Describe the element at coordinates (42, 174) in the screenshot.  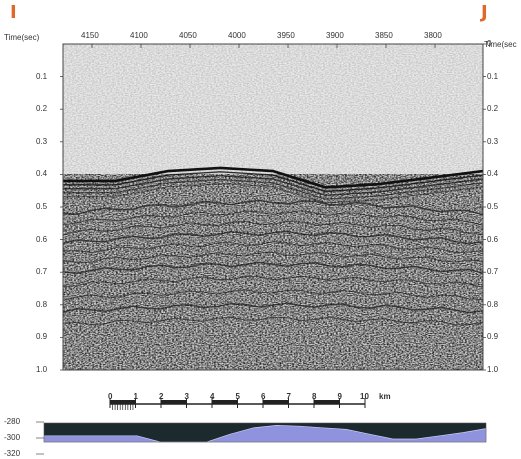
I see `y-tick-label-left: 0.4` at that location.